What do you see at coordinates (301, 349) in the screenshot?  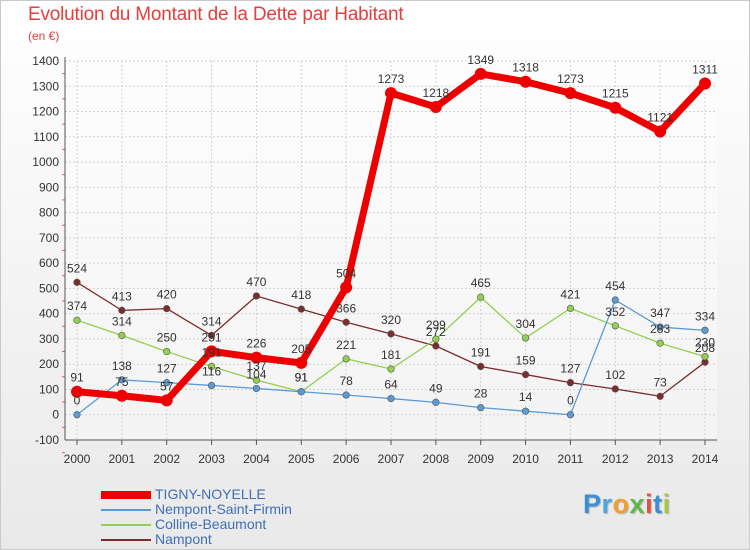 I see `data-label: 205` at bounding box center [301, 349].